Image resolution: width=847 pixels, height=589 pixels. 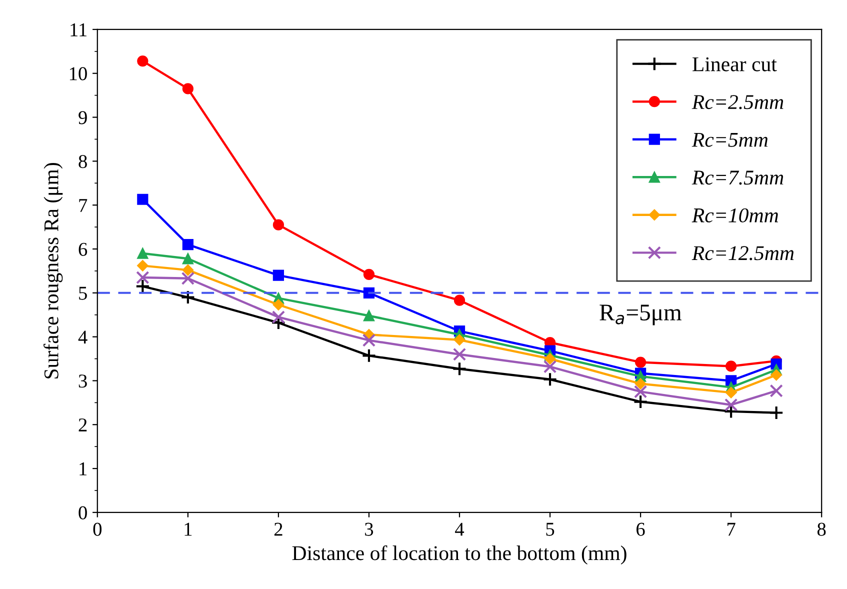 What do you see at coordinates (738, 177) in the screenshot?
I see `legend-label: Rc=7.5mm` at bounding box center [738, 177].